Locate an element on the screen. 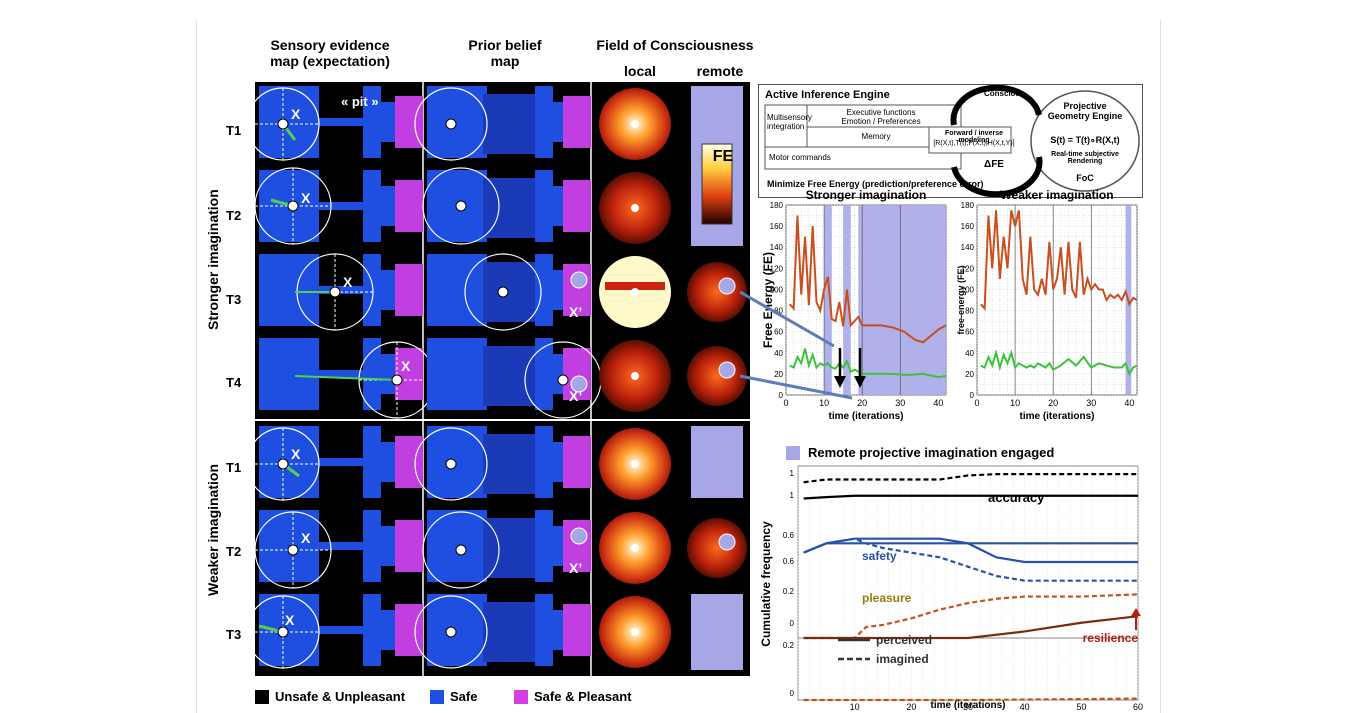 The width and height of the screenshot is (1357, 713). row-label-t3: T3 is located at coordinates (234, 299).